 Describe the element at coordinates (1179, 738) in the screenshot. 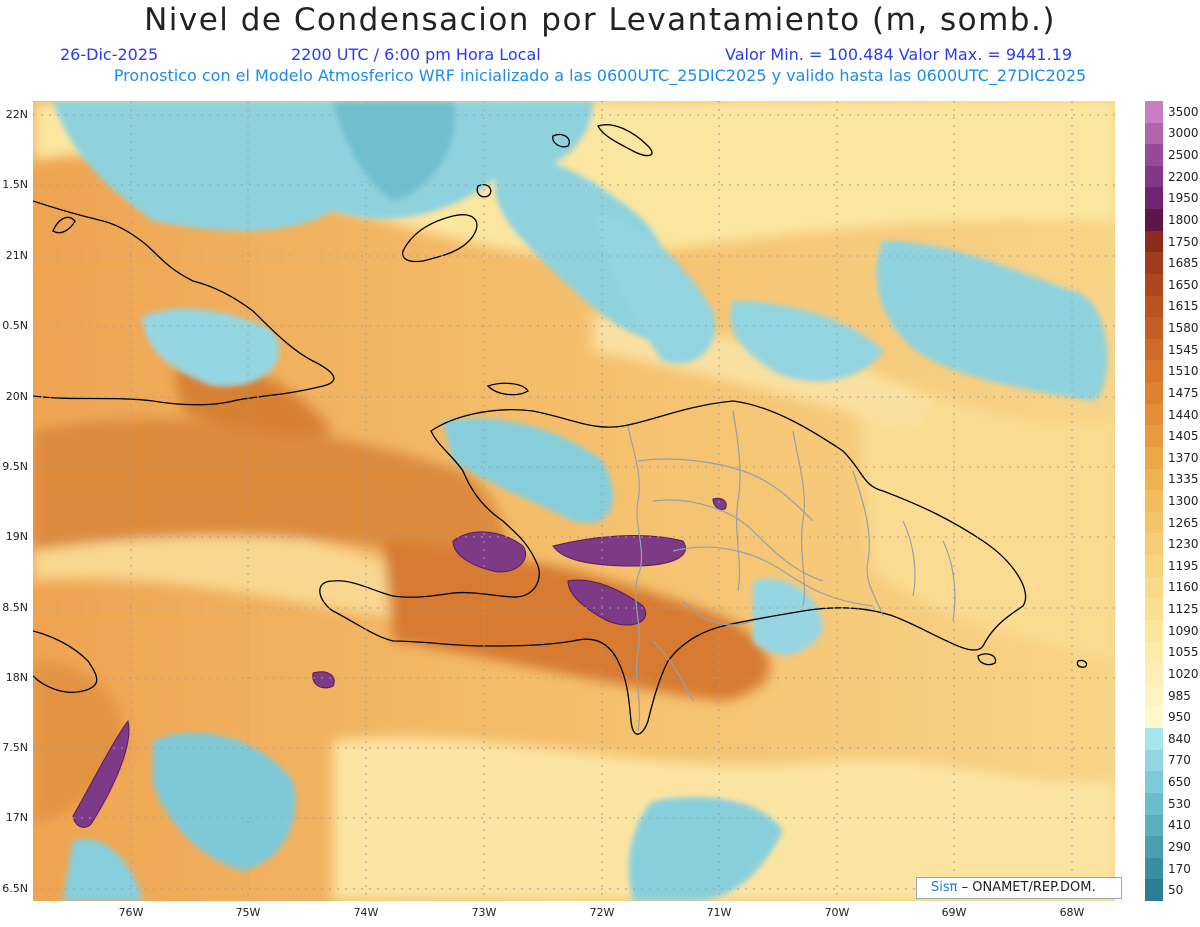

I see `colorbar-label: 840` at that location.